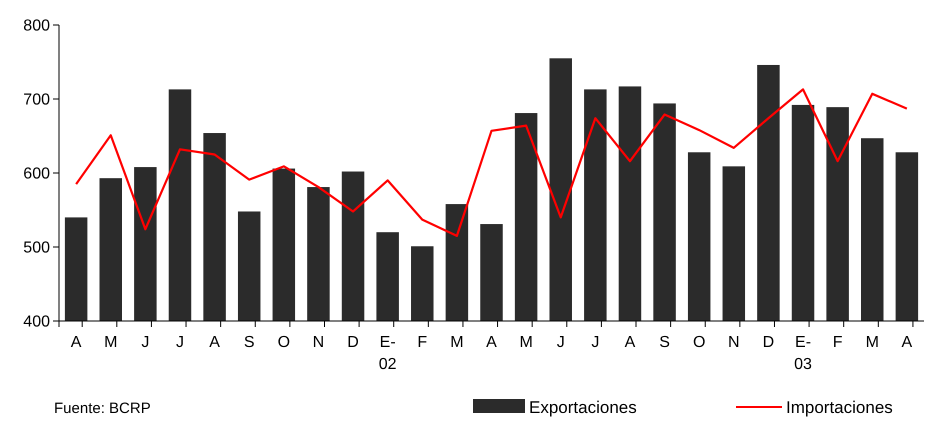 This screenshot has height=429, width=932. I want to click on legend-label: Exportaciones, so click(583, 407).